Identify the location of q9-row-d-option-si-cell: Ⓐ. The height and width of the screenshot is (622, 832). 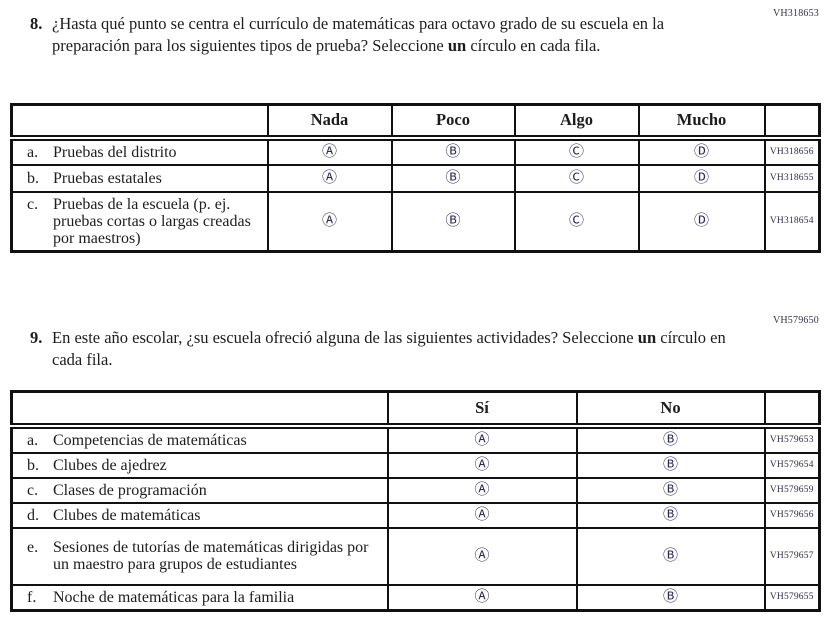
(482, 515).